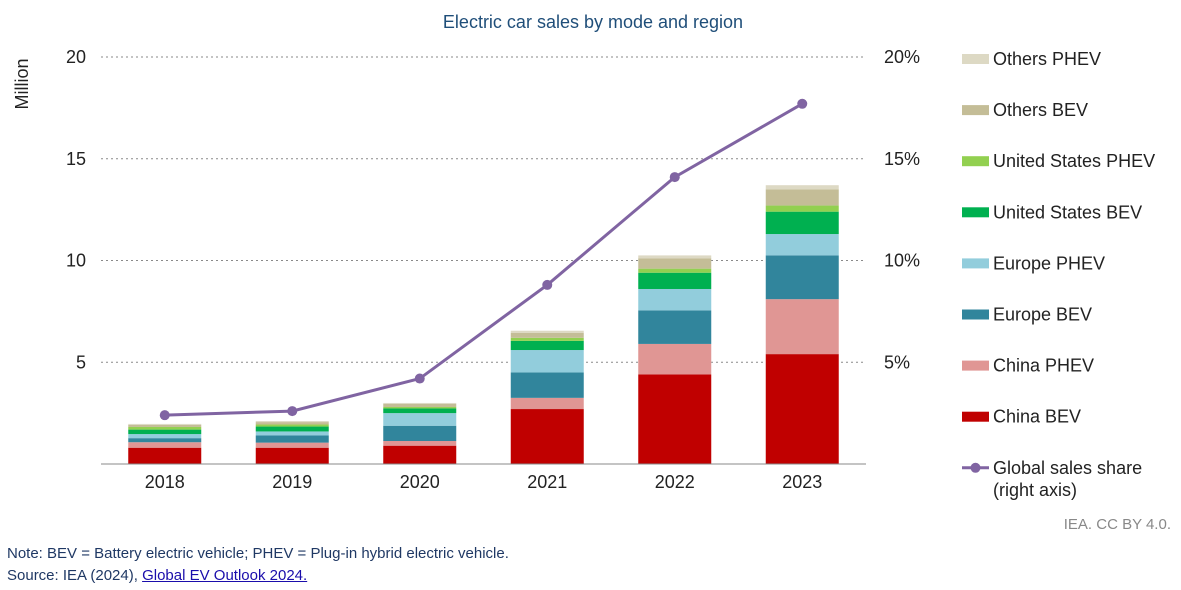 This screenshot has height=590, width=1181. I want to click on x-tick-label: 2019, so click(292, 482).